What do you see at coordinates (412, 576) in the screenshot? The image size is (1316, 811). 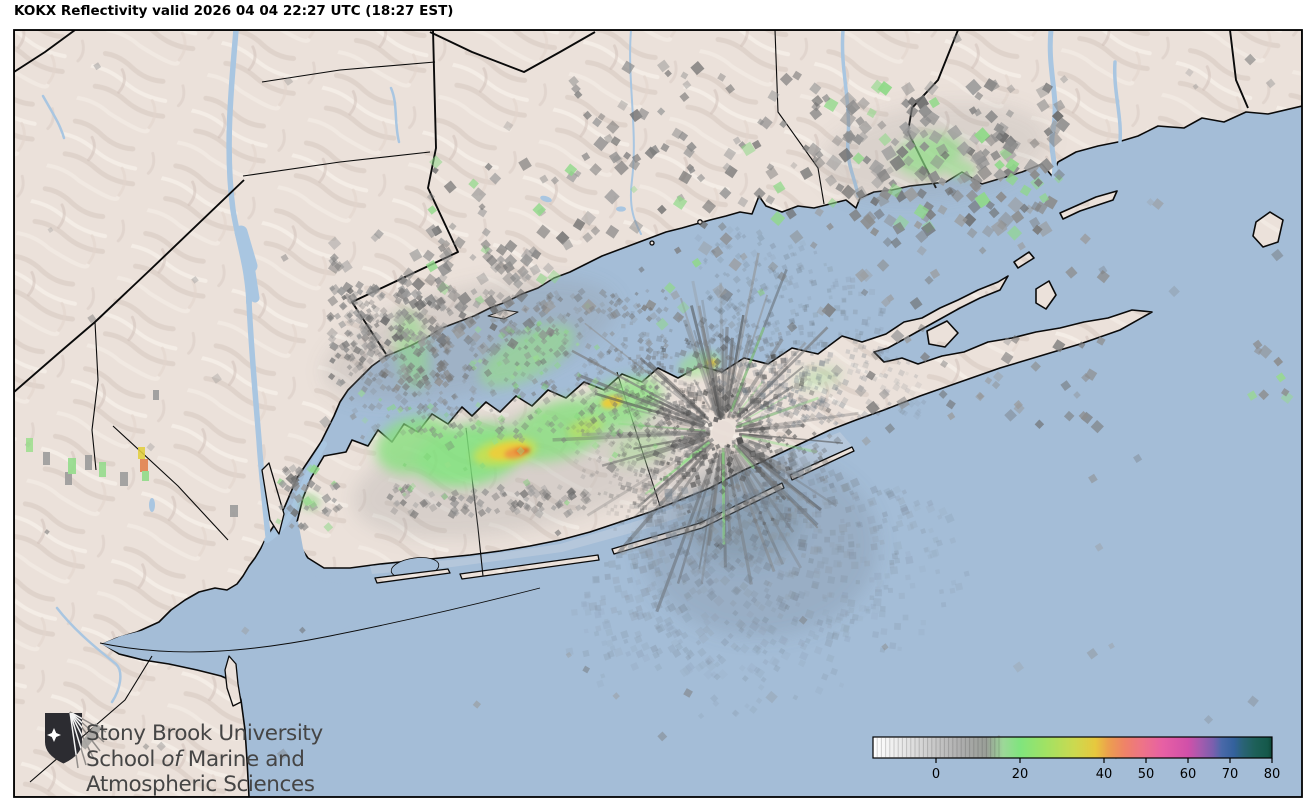 I see `barrier-island-rockaway` at bounding box center [412, 576].